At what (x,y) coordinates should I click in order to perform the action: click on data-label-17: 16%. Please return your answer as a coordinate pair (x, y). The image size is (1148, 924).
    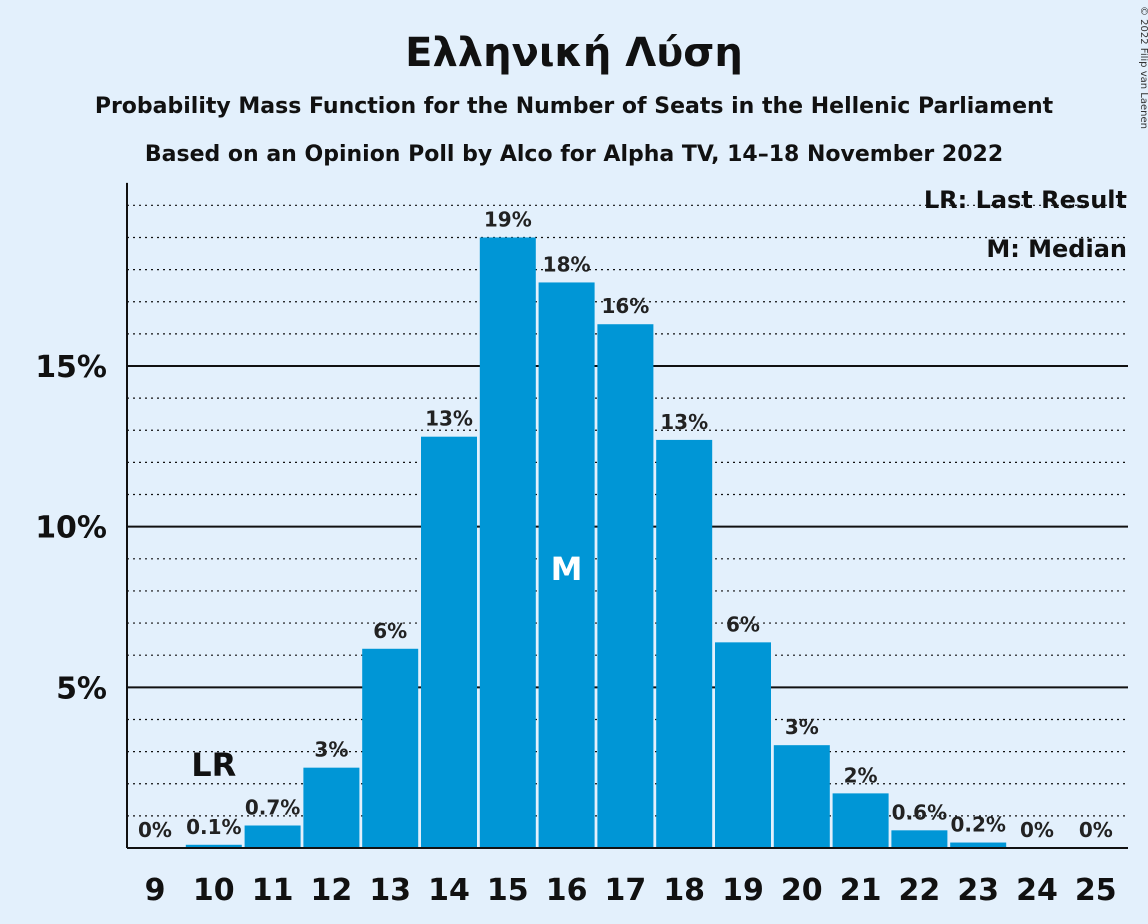
    Looking at the image, I should click on (625, 306).